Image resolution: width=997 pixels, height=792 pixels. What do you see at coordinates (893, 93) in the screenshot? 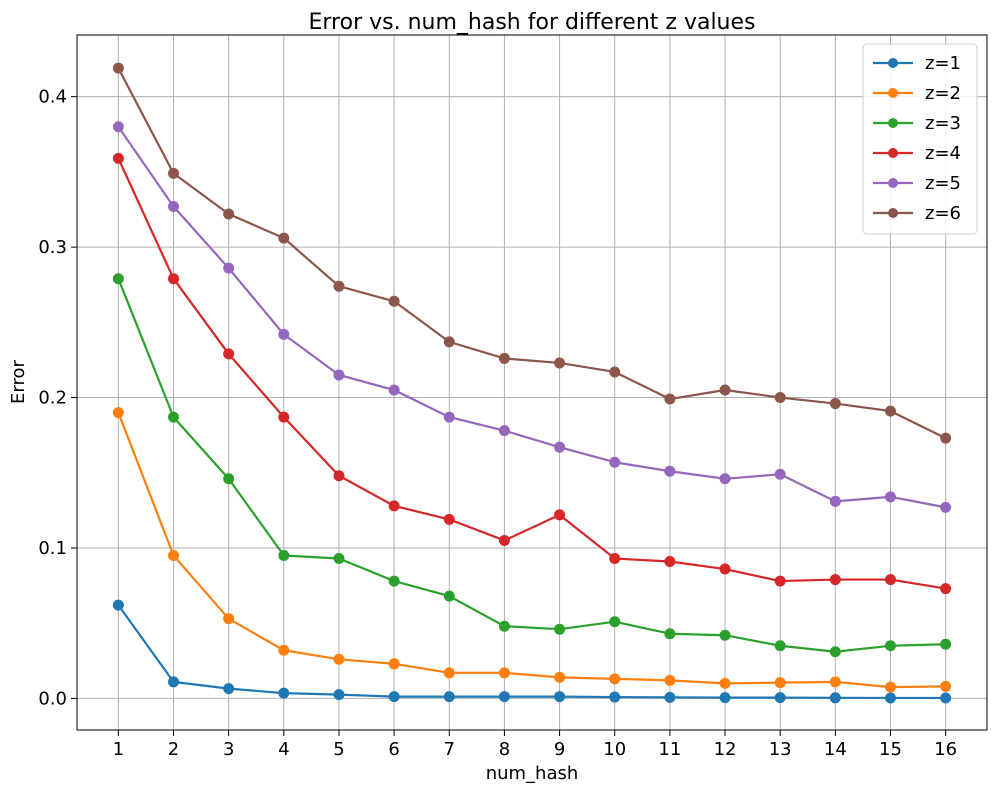
I see `legend-marker-z2` at bounding box center [893, 93].